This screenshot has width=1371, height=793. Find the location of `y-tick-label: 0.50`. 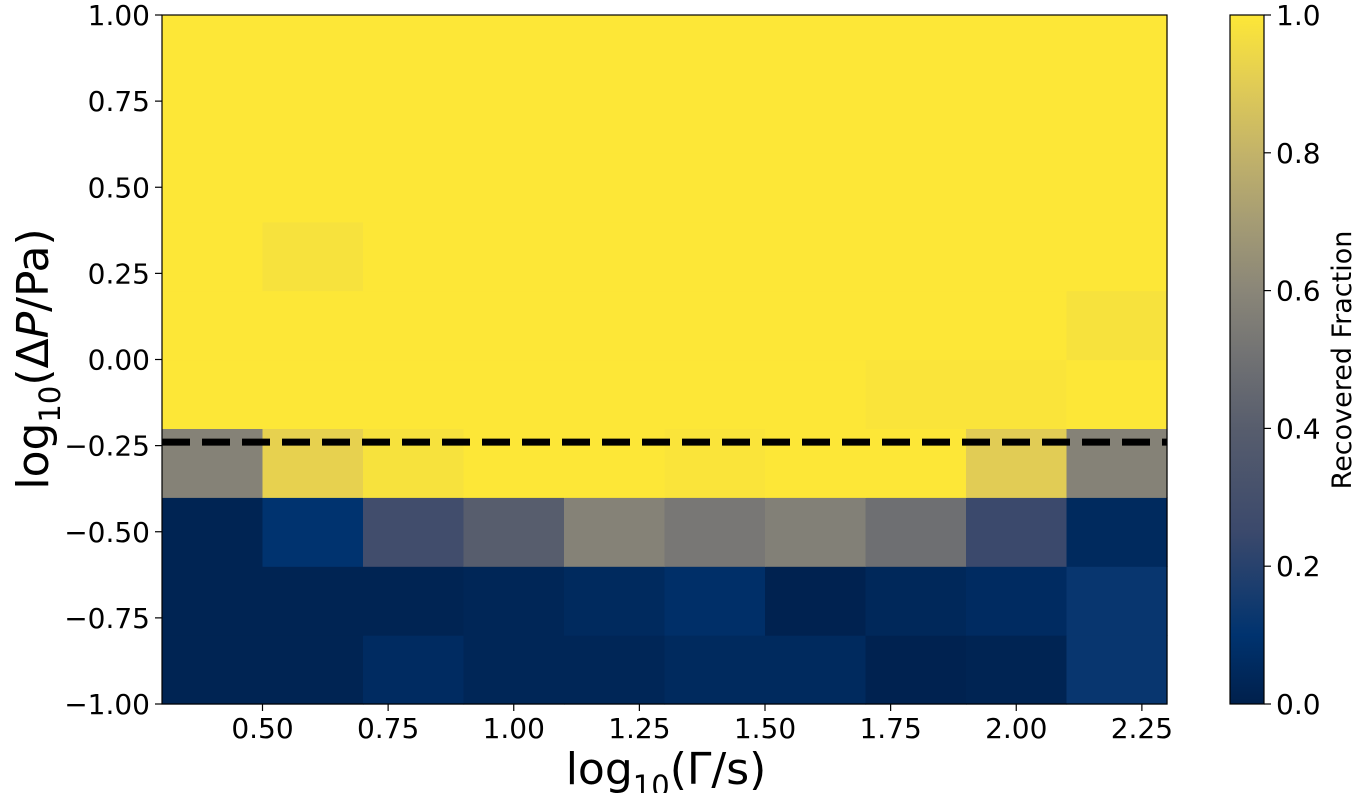

y-tick-label: 0.50 is located at coordinates (119, 187).